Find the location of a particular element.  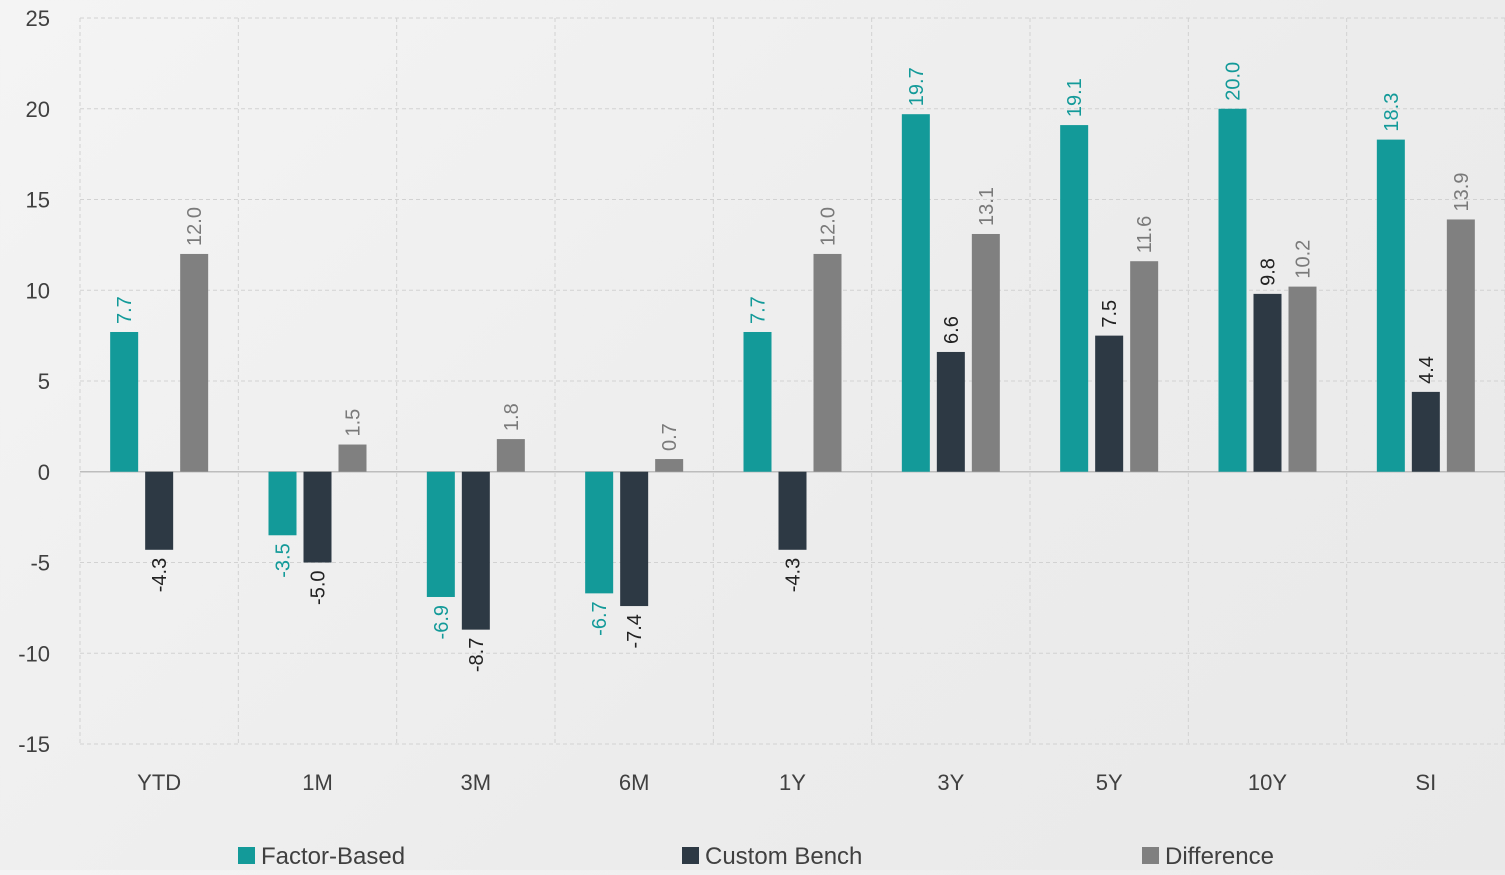

data-label: 9.8 is located at coordinates (1269, 272).